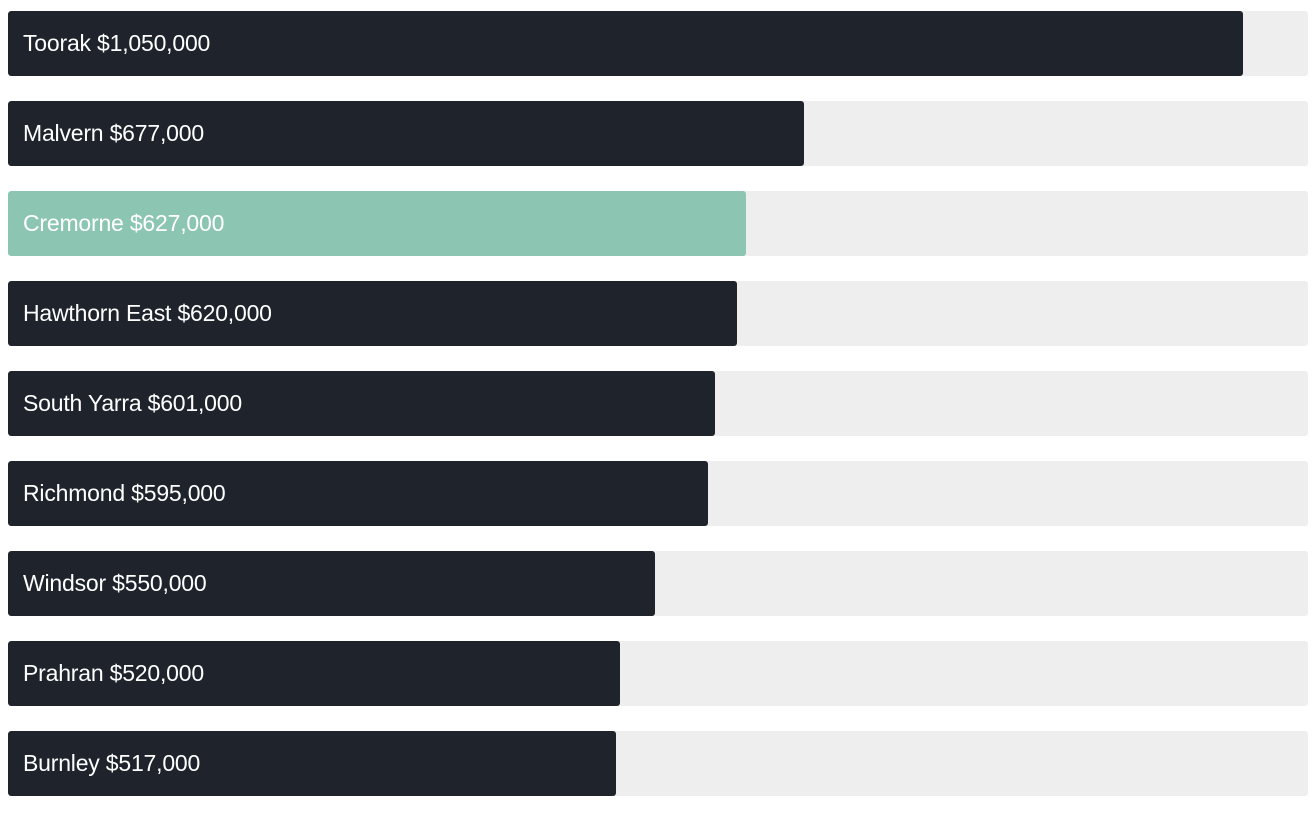  I want to click on bar-track: Hawthorn East $620,000, so click(658, 313).